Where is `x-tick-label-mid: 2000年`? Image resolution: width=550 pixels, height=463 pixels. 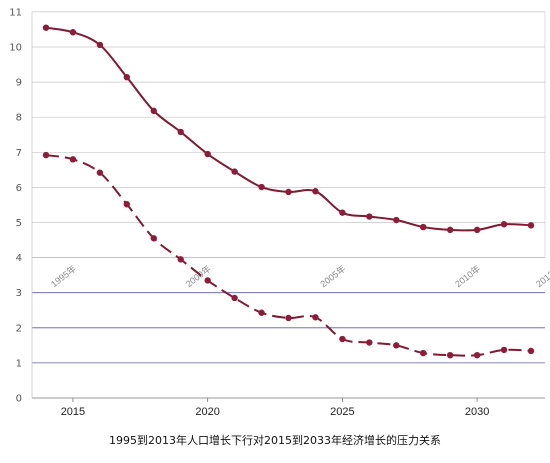 x-tick-label-mid: 2000年 is located at coordinates (198, 276).